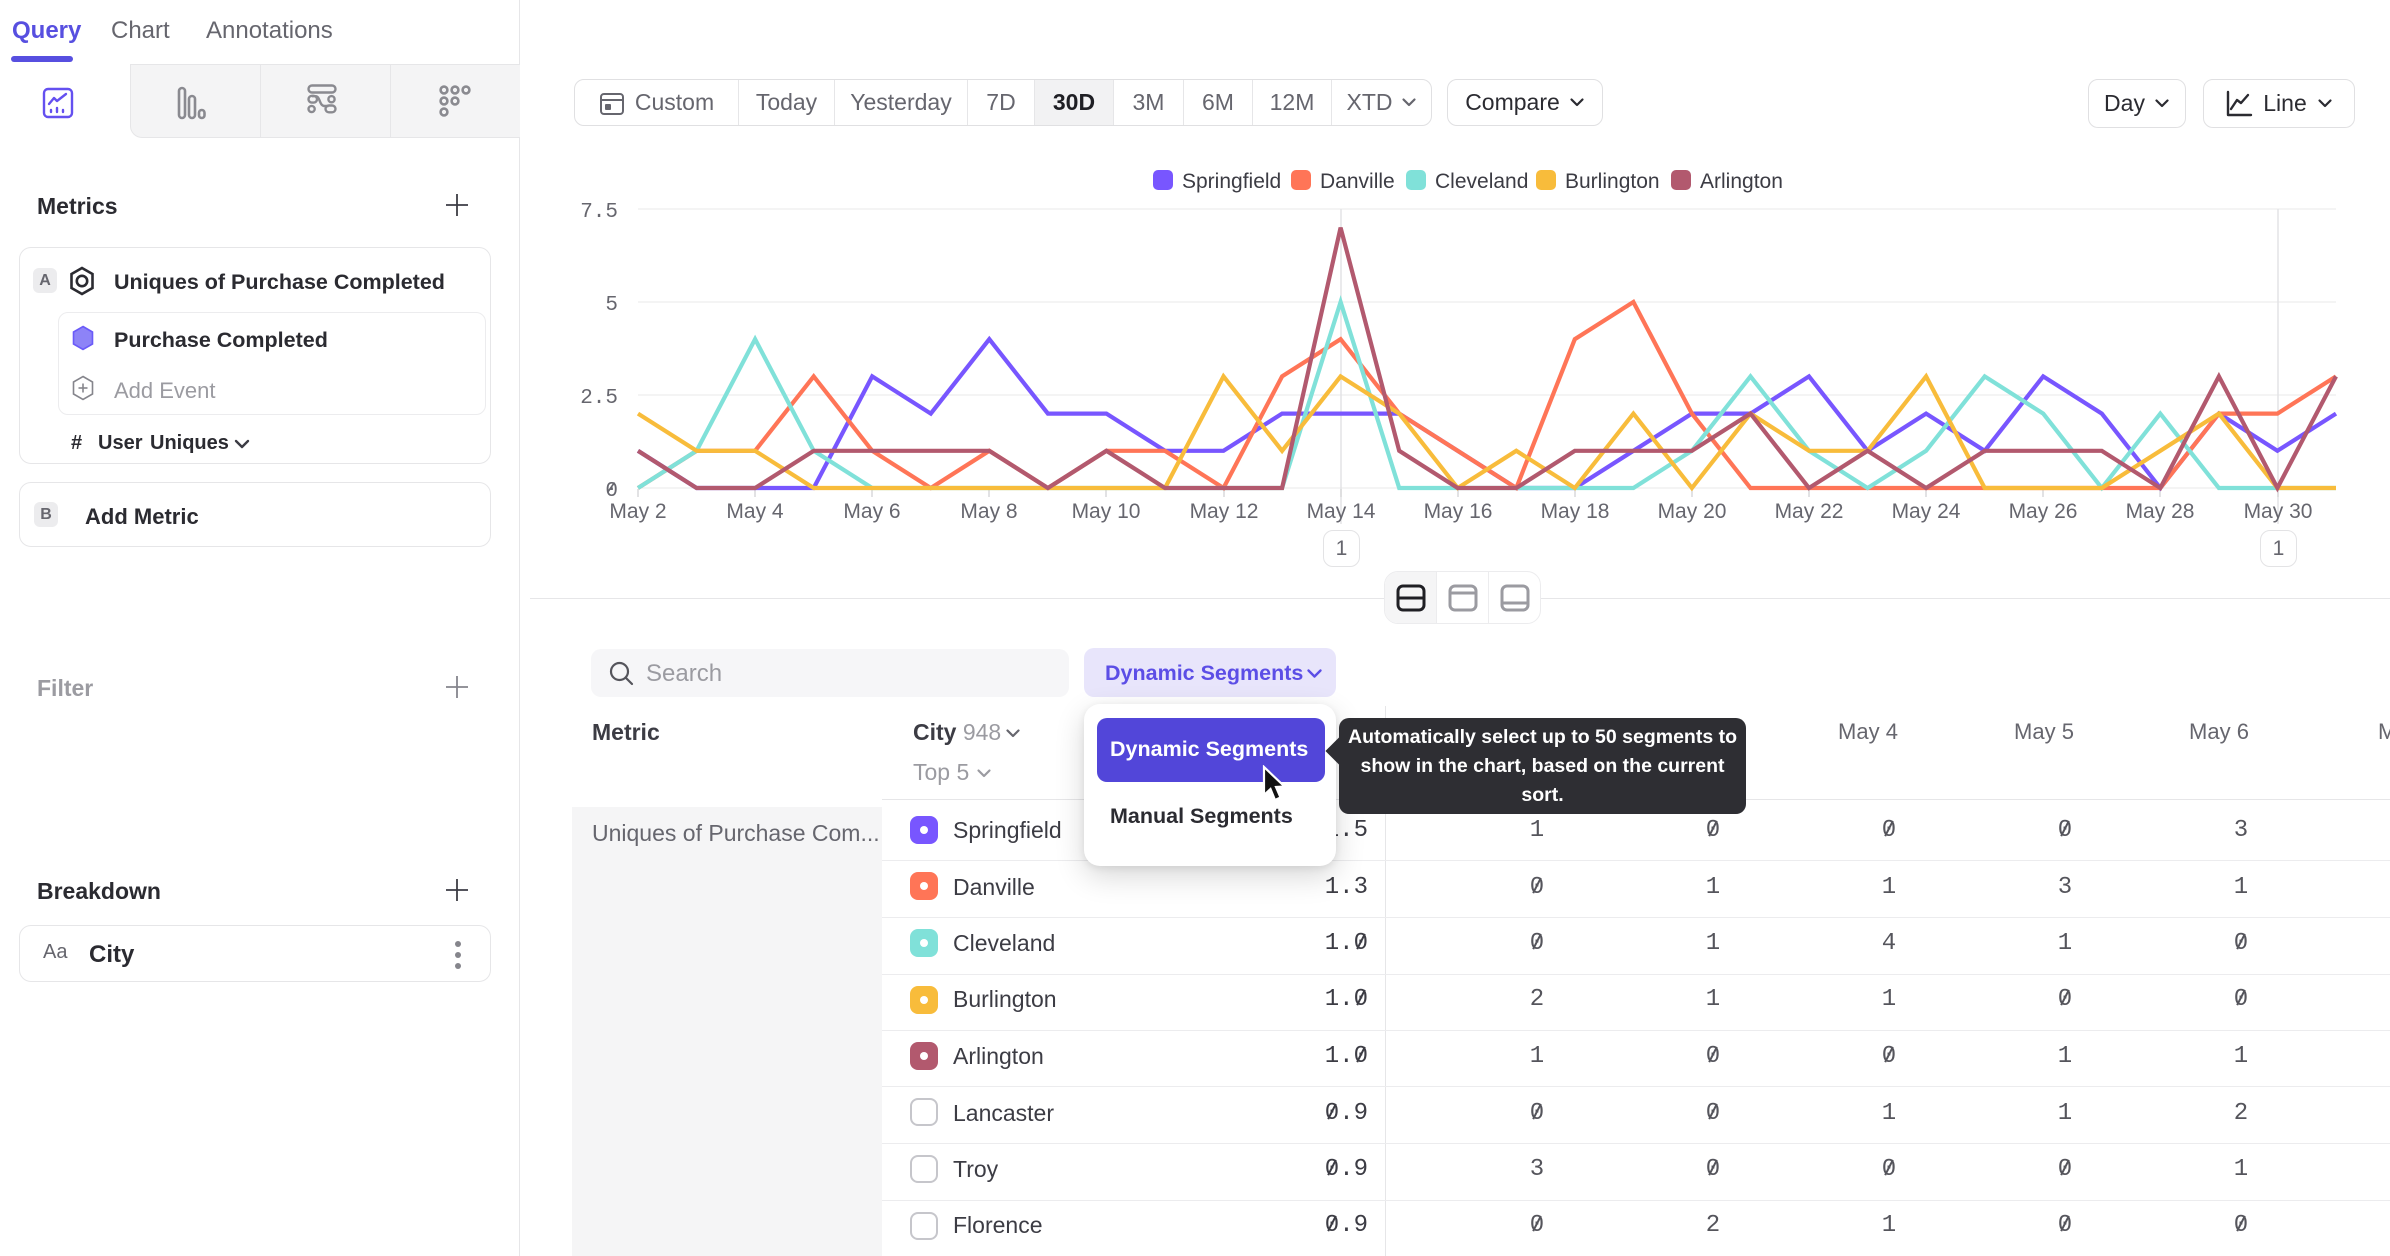  I want to click on svg-text: 7.5, so click(599, 212).